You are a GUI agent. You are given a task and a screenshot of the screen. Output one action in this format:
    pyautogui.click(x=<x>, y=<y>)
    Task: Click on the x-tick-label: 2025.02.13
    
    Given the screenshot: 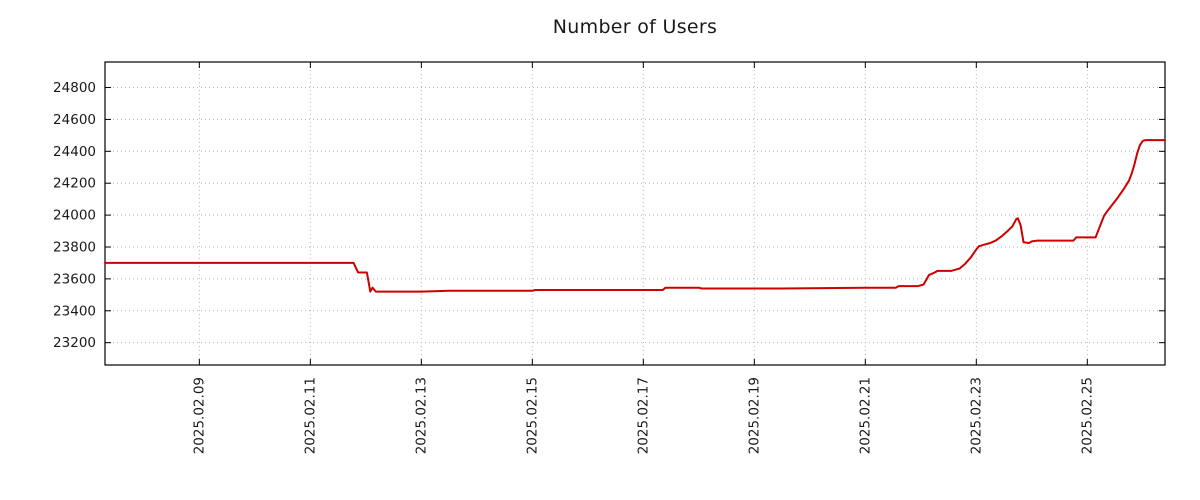 What is the action you would take?
    pyautogui.click(x=421, y=415)
    